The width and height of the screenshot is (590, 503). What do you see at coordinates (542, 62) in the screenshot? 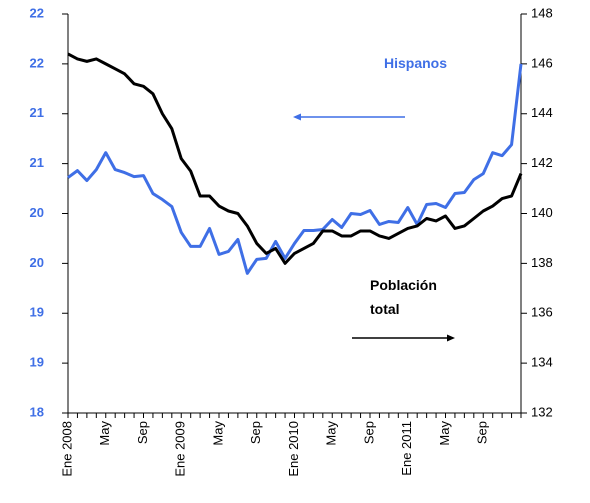
I see `y2-tick-label: 146` at bounding box center [542, 62].